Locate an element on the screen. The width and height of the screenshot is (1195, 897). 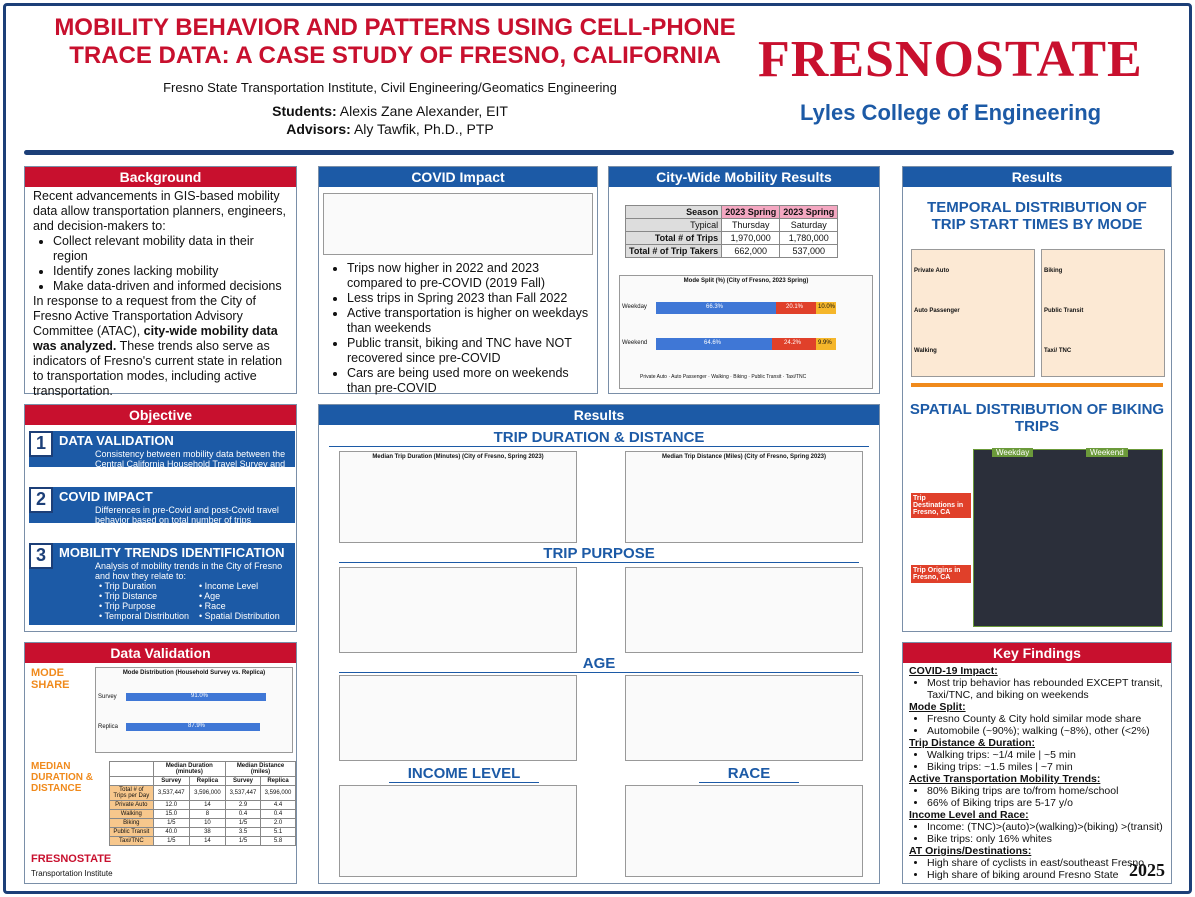
key-findings-header: Key Findings is located at coordinates (1037, 653).